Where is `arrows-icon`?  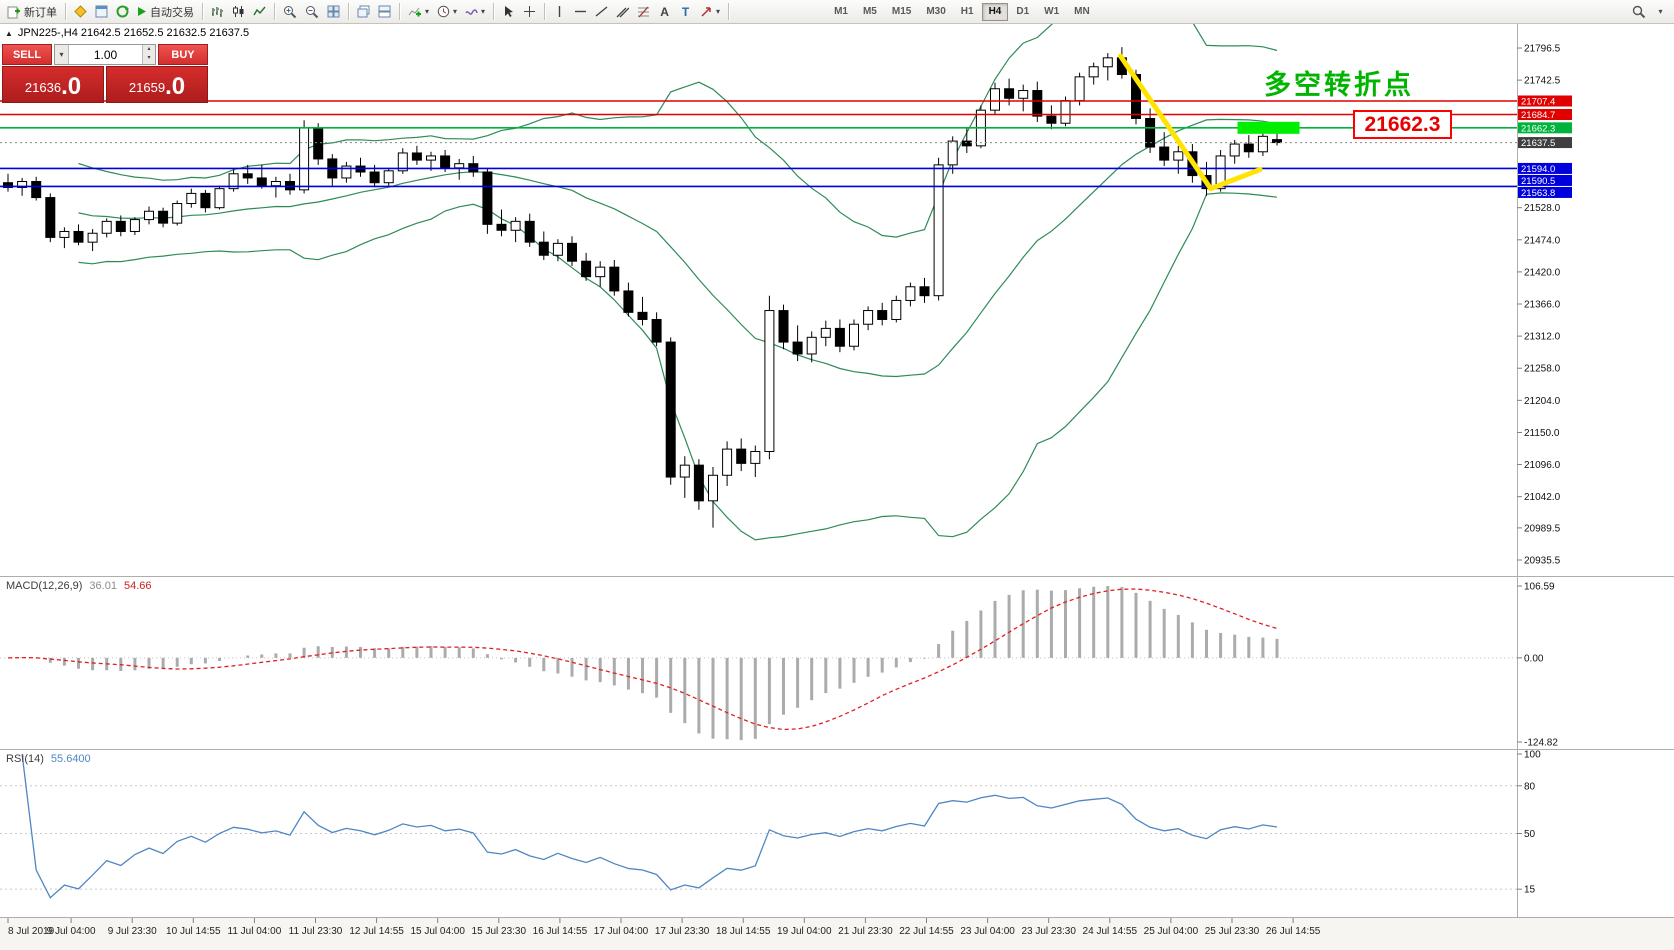 arrows-icon is located at coordinates (706, 11).